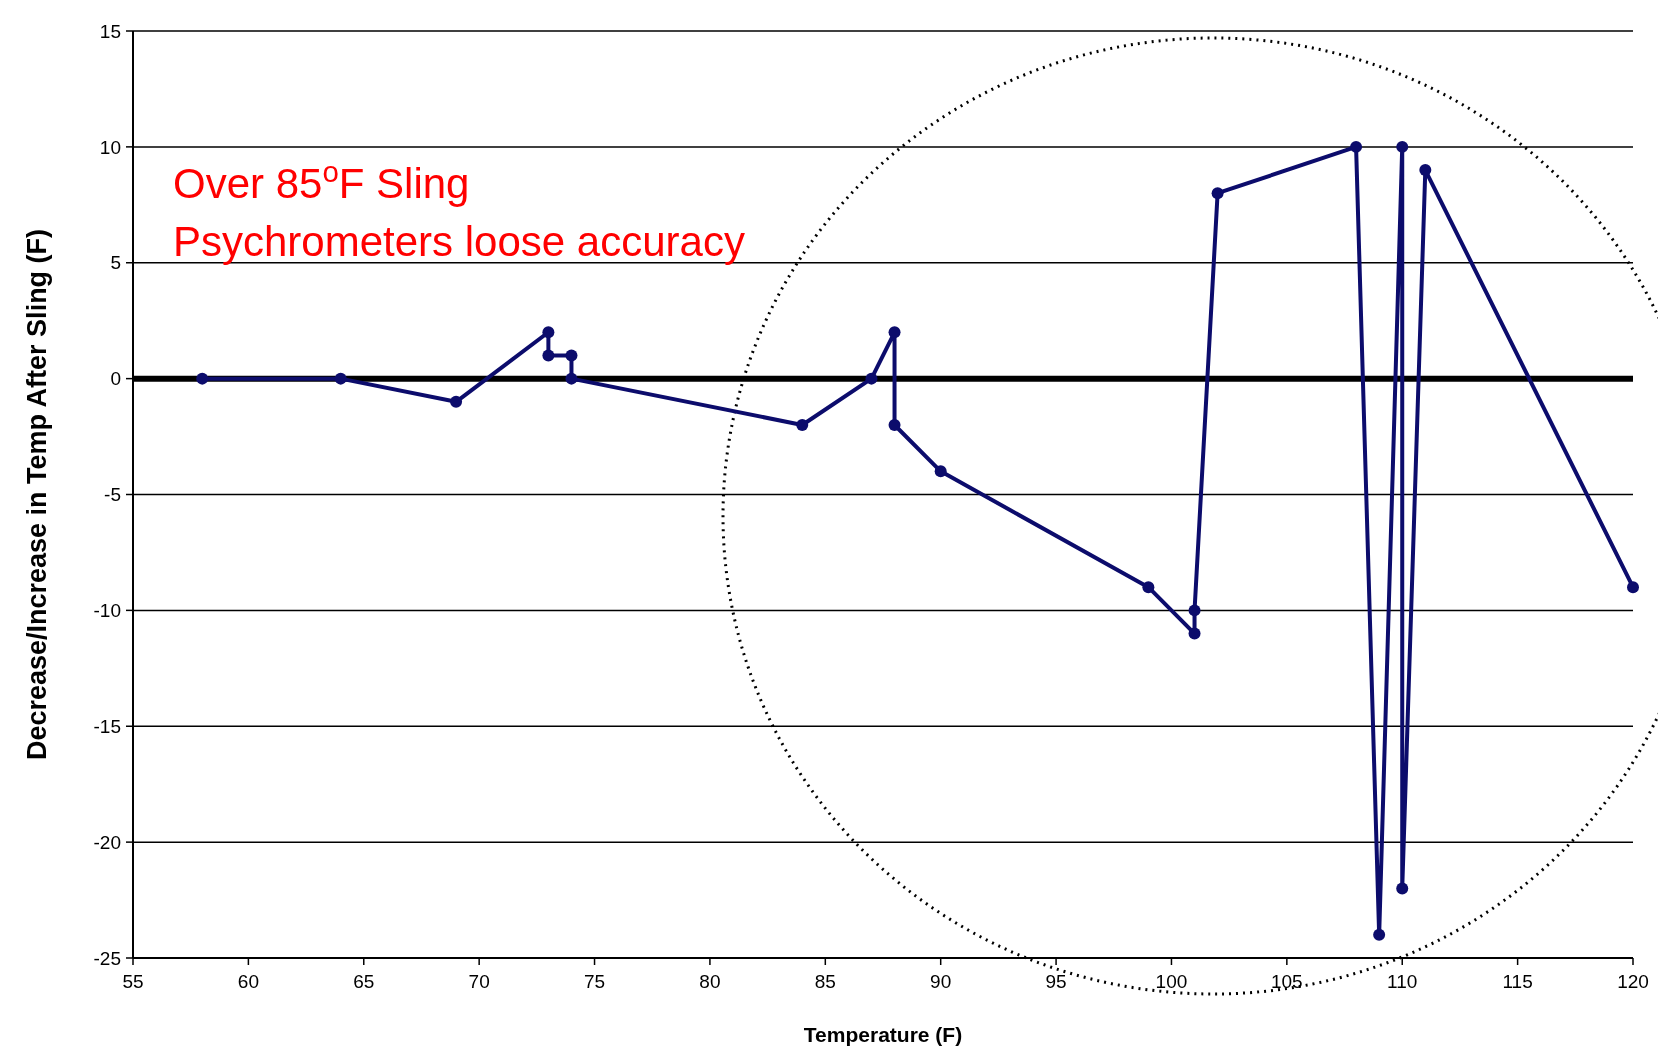  Describe the element at coordinates (110, 31) in the screenshot. I see `y-tick-label: 15` at that location.